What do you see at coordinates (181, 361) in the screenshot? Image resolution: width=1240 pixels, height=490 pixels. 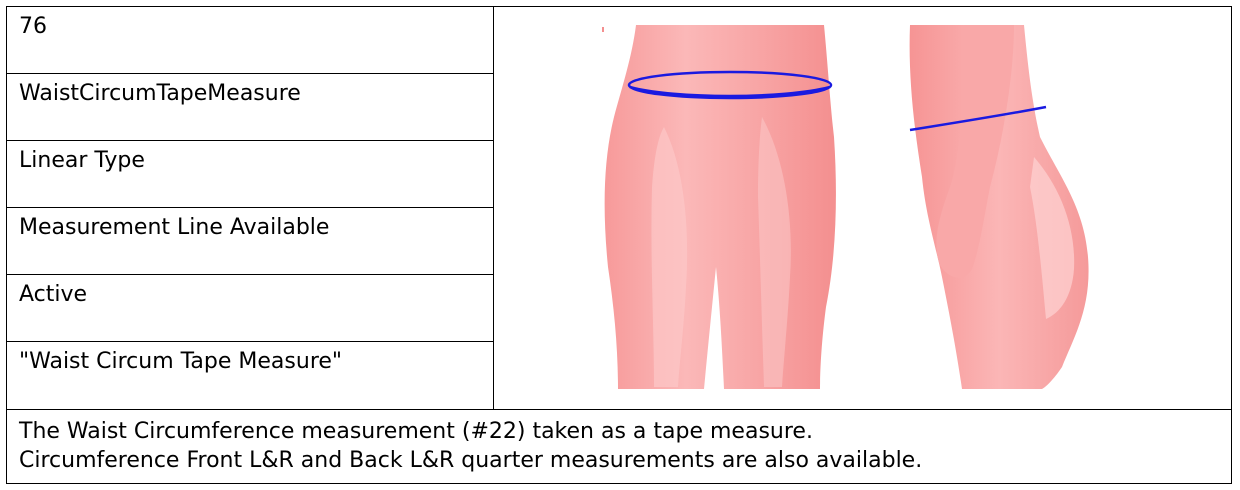 I see `measurement-label: "Waist Circum Tape Measure"` at bounding box center [181, 361].